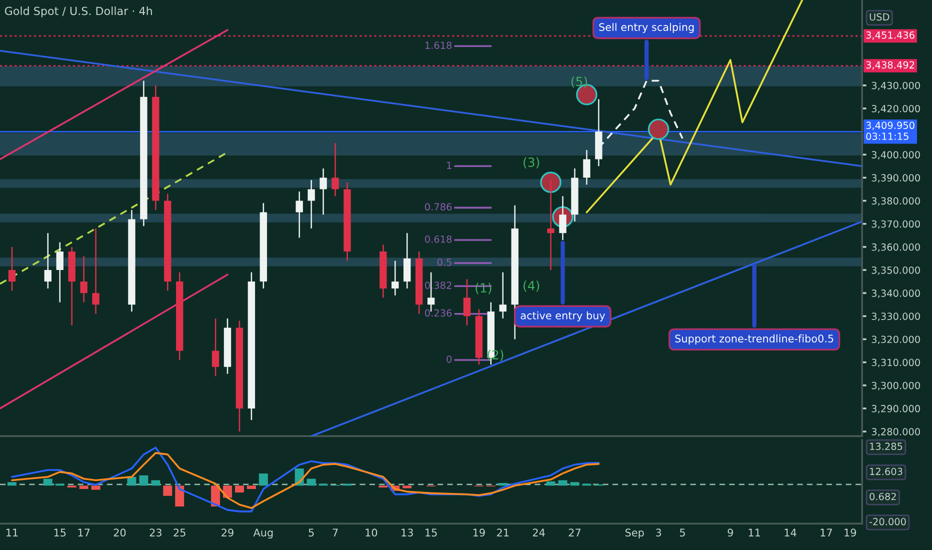 Image resolution: width=932 pixels, height=550 pixels. What do you see at coordinates (730, 532) in the screenshot?
I see `x-tick-label: 9` at bounding box center [730, 532].